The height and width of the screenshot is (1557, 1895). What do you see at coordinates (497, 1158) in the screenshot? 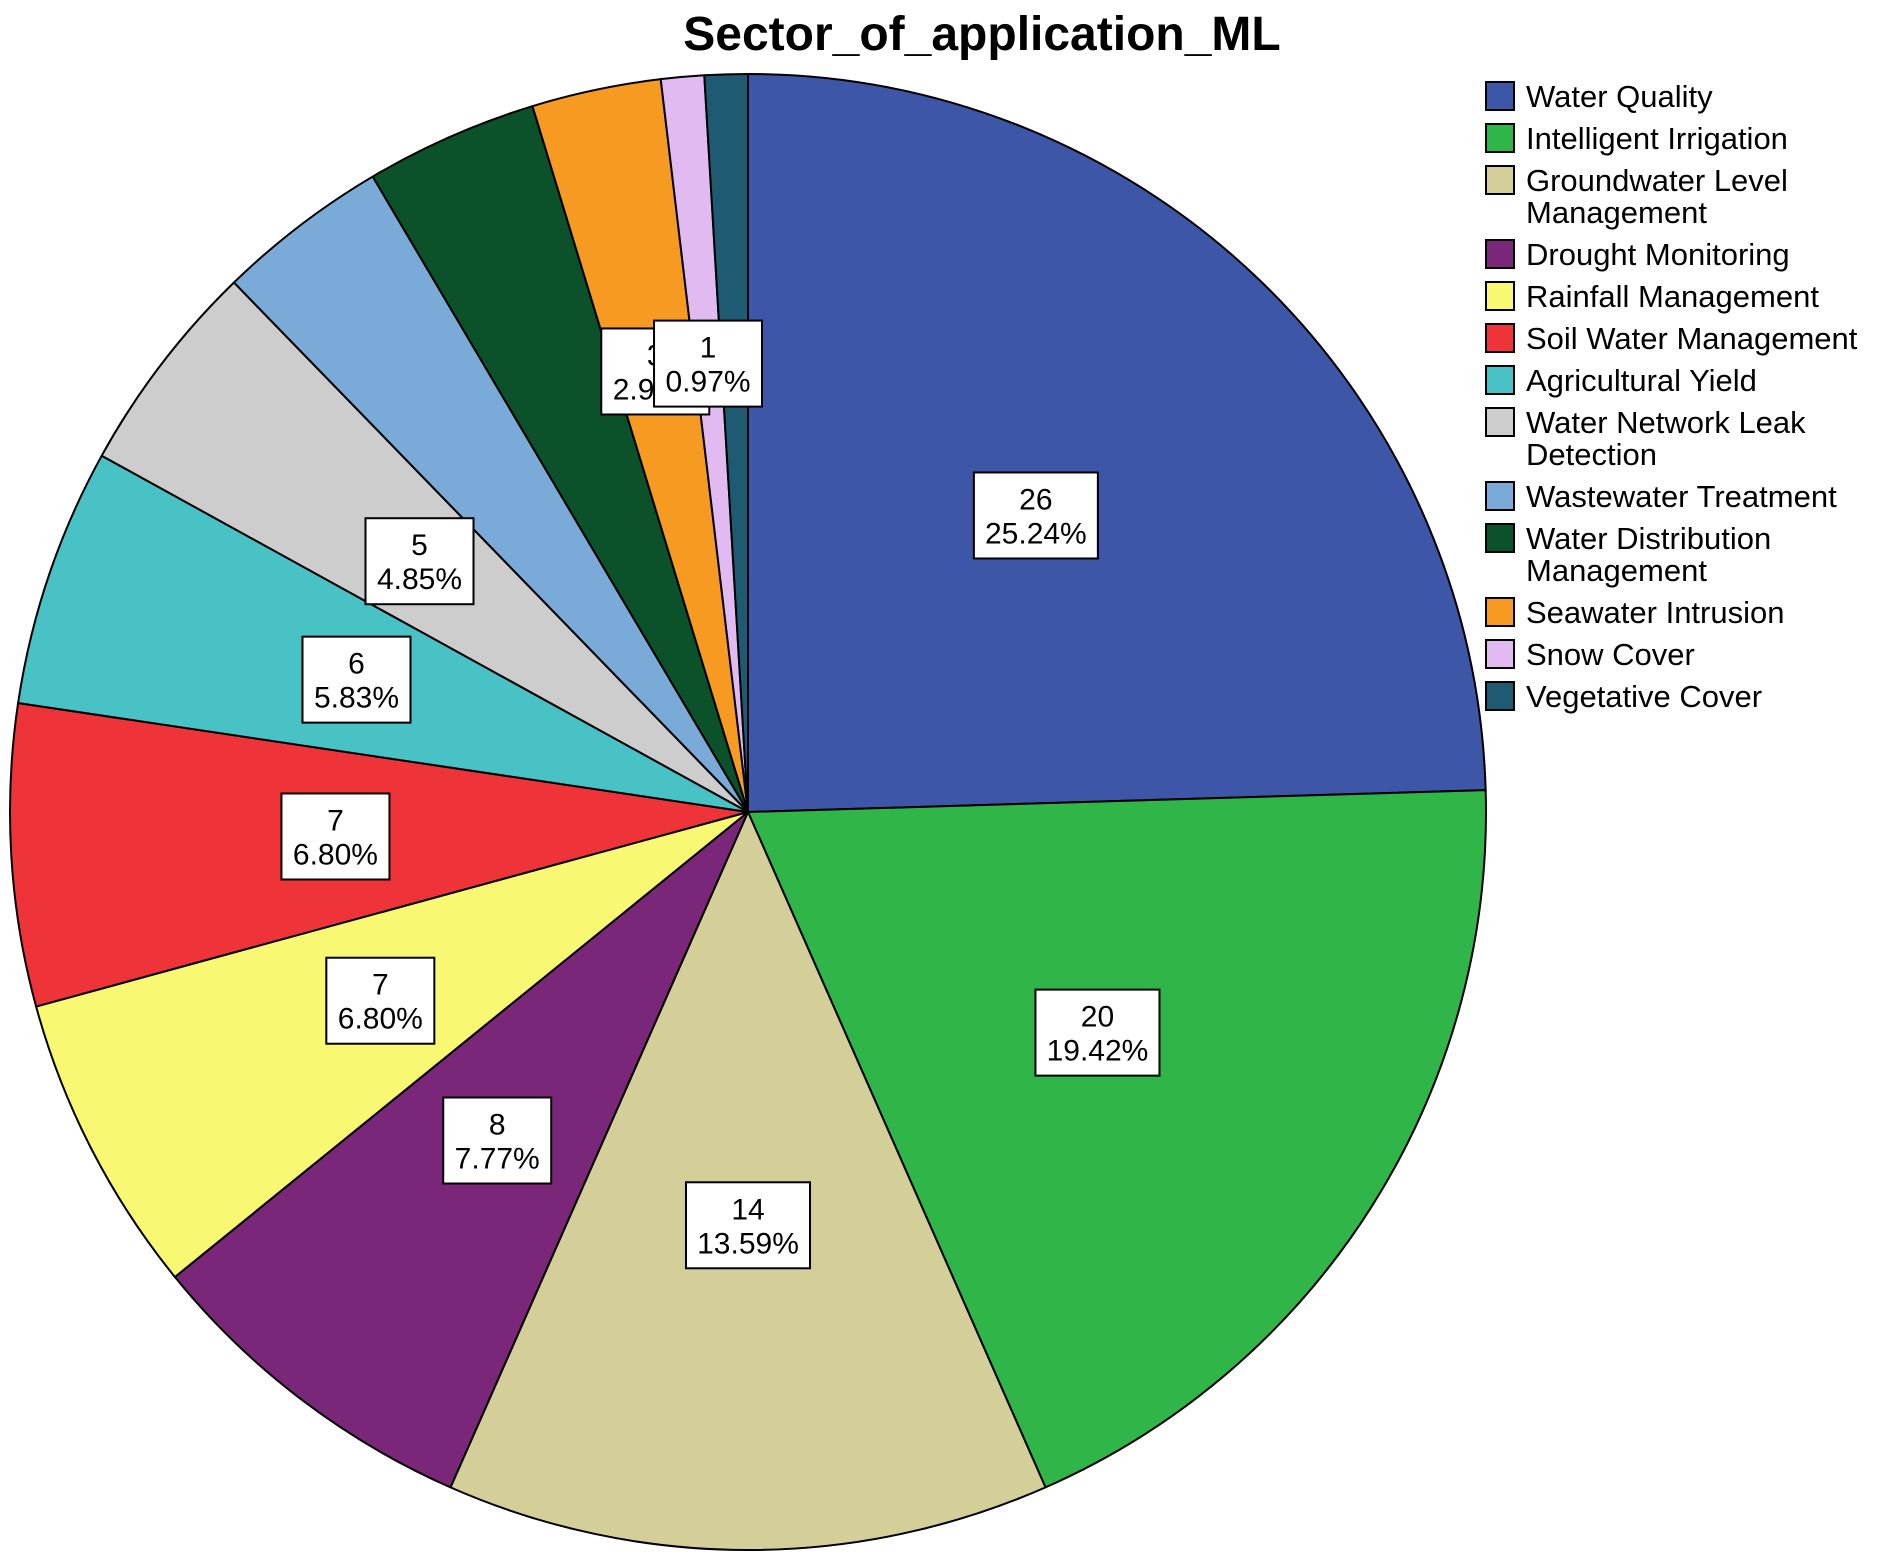
I see `data-label-percent: 7.77%` at bounding box center [497, 1158].